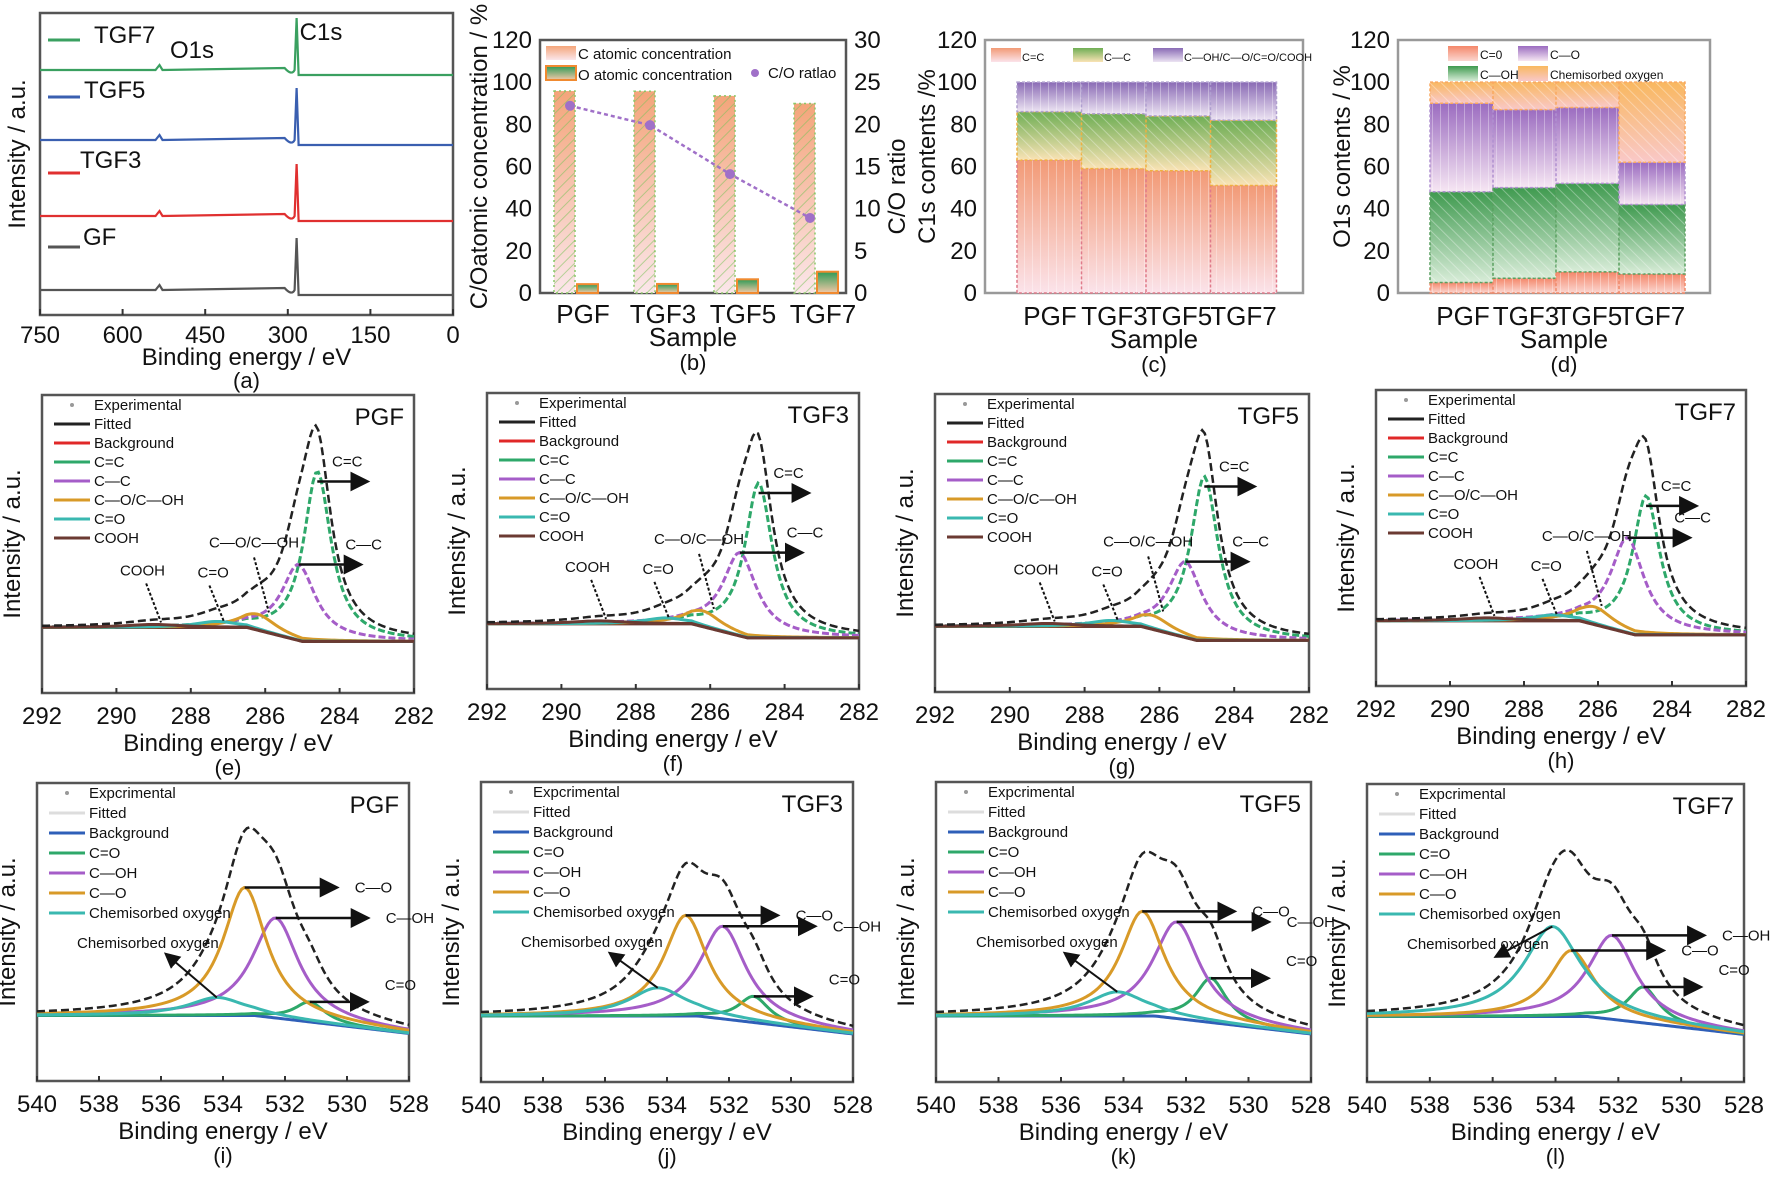 The height and width of the screenshot is (1188, 1772). Describe the element at coordinates (1376, 209) in the screenshot. I see `y-tick-label: 40` at that location.